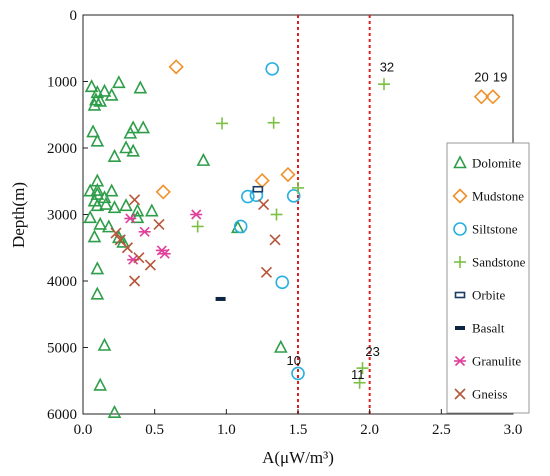 The image size is (550, 476). I want to click on x-tick-label: 1.0, so click(226, 430).